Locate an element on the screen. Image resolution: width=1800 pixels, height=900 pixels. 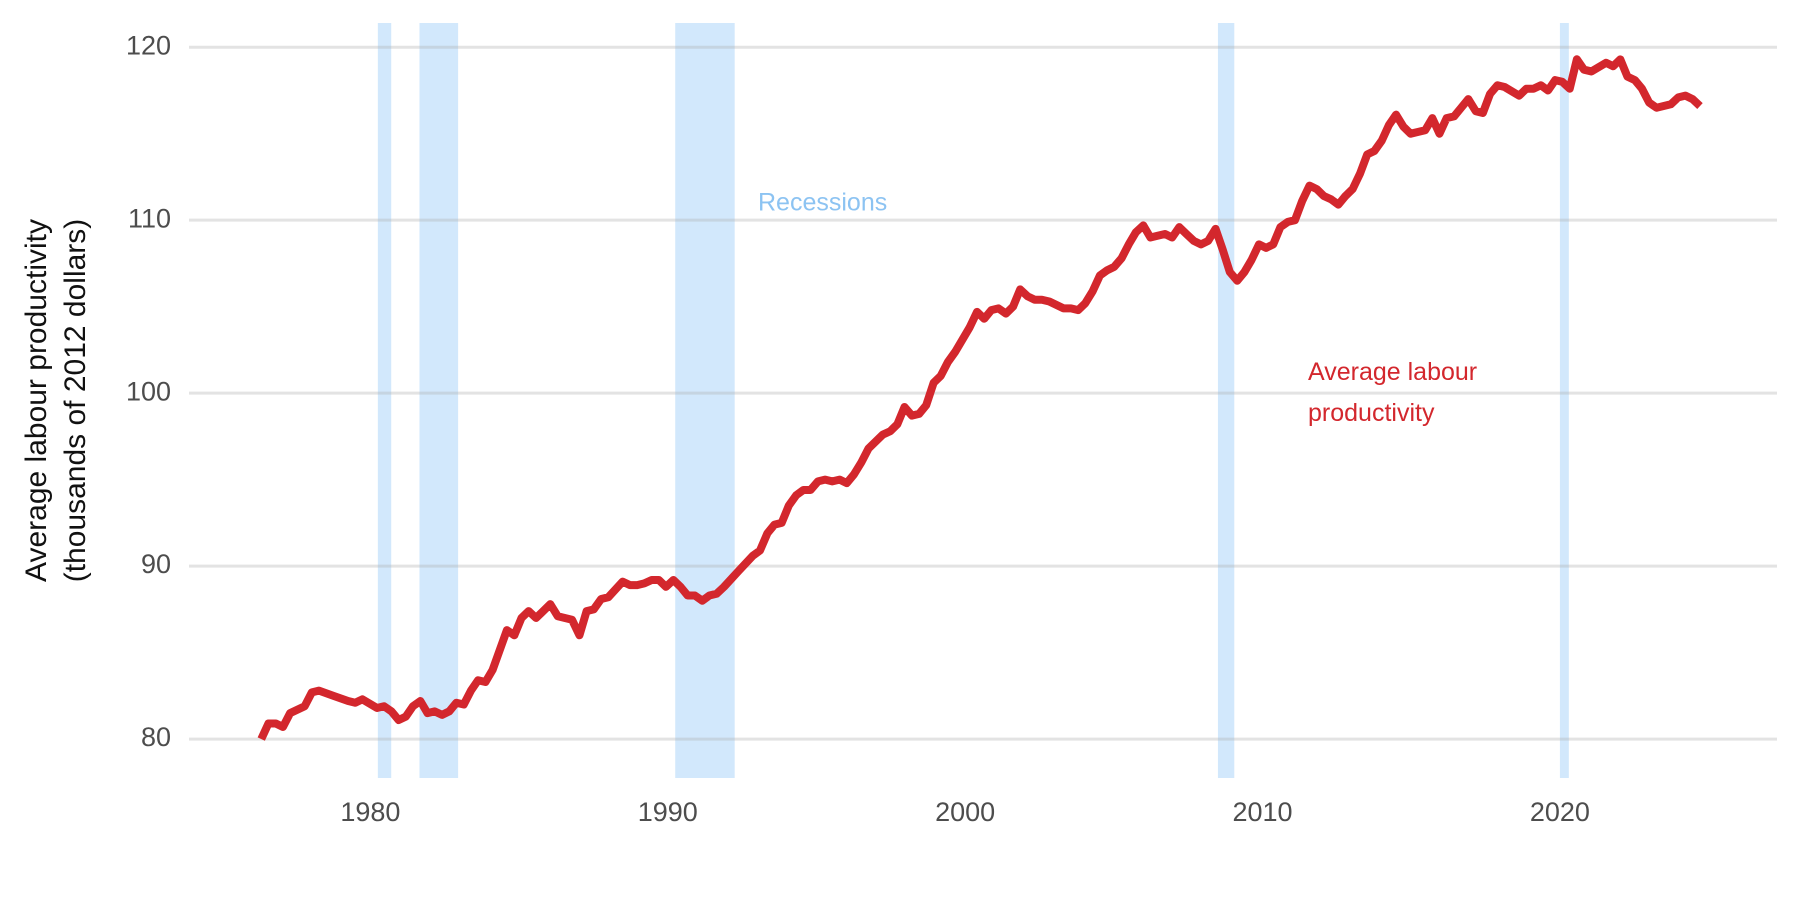
series-label-box: Average labour productivity is located at coordinates (1393, 392).